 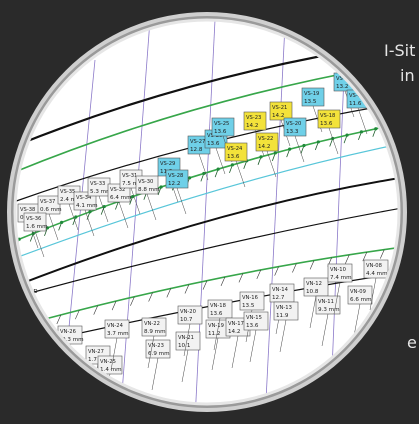 I want to click on station-label-value: 11.6, so click(x=355, y=104).